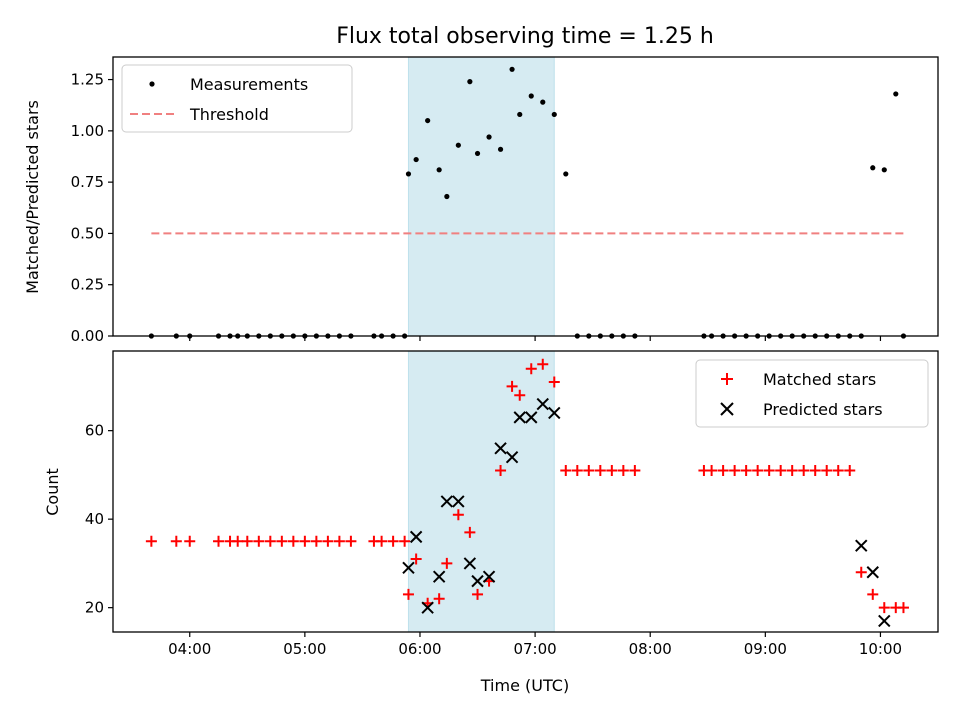 This screenshot has width=960, height=720. Describe the element at coordinates (524, 685) in the screenshot. I see `bottom-x-axis-label: Time (UTC)` at that location.